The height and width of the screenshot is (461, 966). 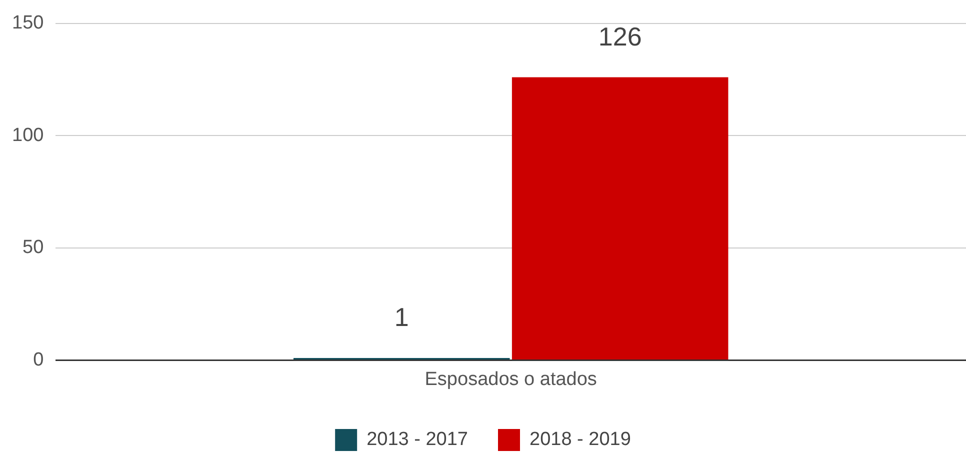 I want to click on x-tick-label: Esposados o atados, so click(x=510, y=379).